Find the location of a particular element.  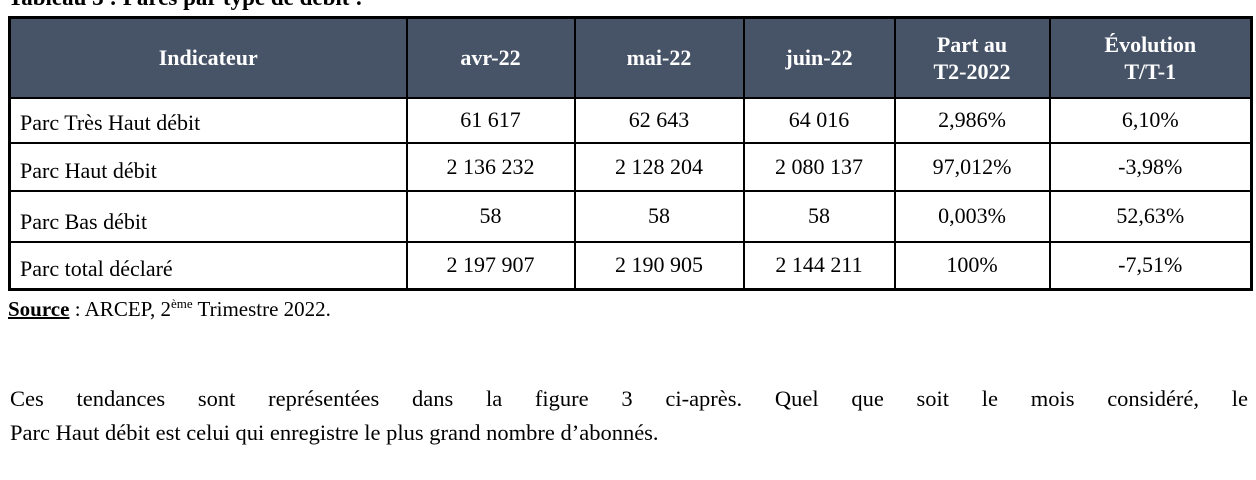

data-cell: 2 190 905 is located at coordinates (659, 265).